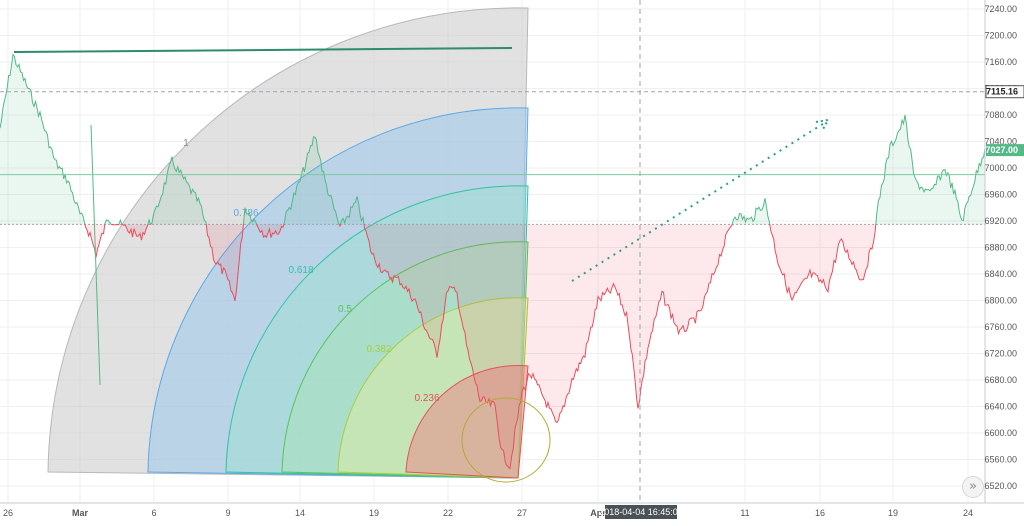  Describe the element at coordinates (426, 398) in the screenshot. I see `fib-fan-level-label: 0.236` at that location.